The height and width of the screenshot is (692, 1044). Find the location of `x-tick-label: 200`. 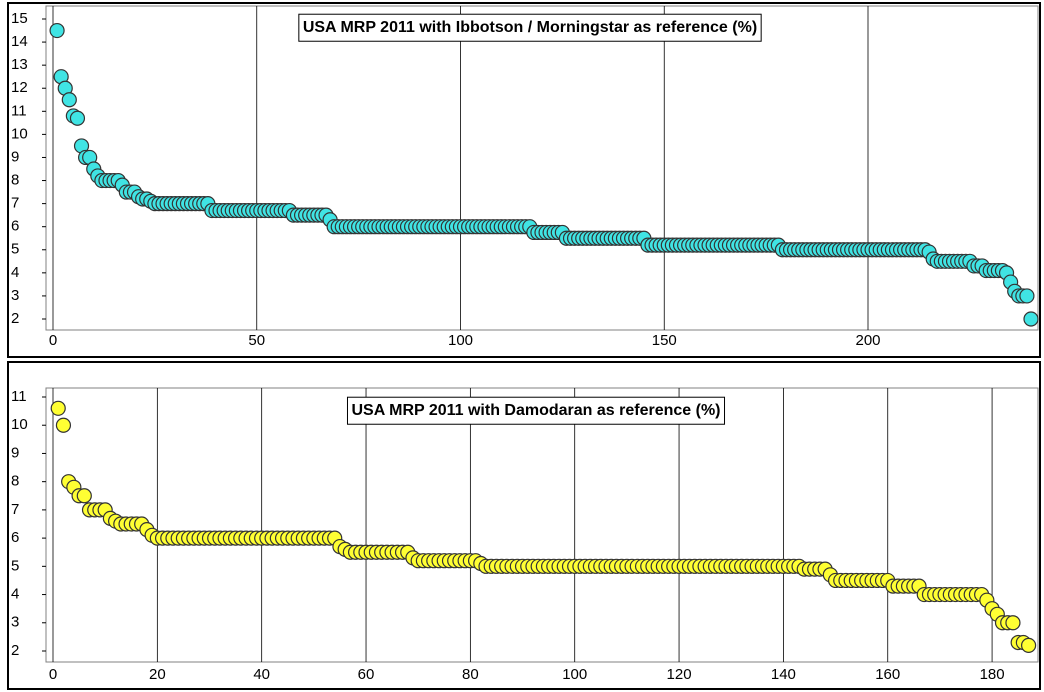

x-tick-label: 200 is located at coordinates (867, 340).